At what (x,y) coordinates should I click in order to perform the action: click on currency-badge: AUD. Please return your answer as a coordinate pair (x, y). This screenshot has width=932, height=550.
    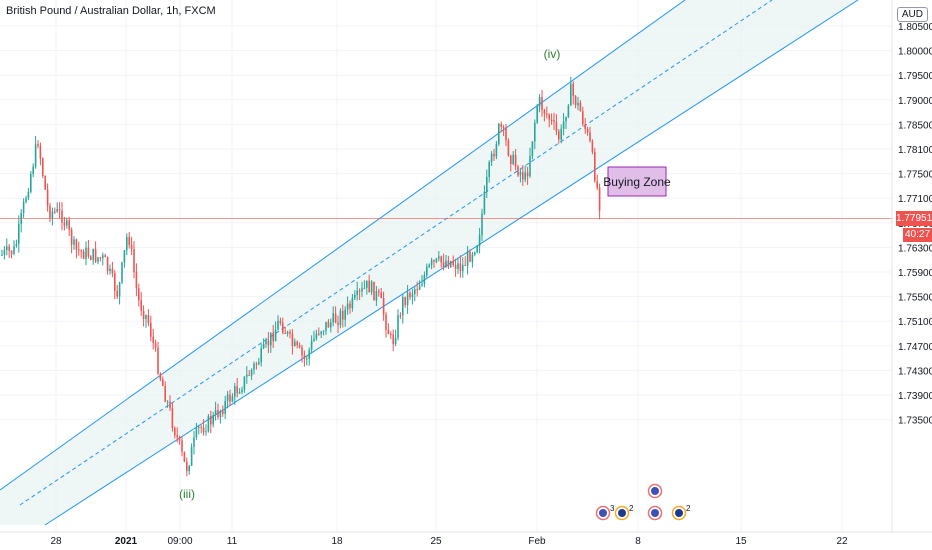
    Looking at the image, I should click on (912, 14).